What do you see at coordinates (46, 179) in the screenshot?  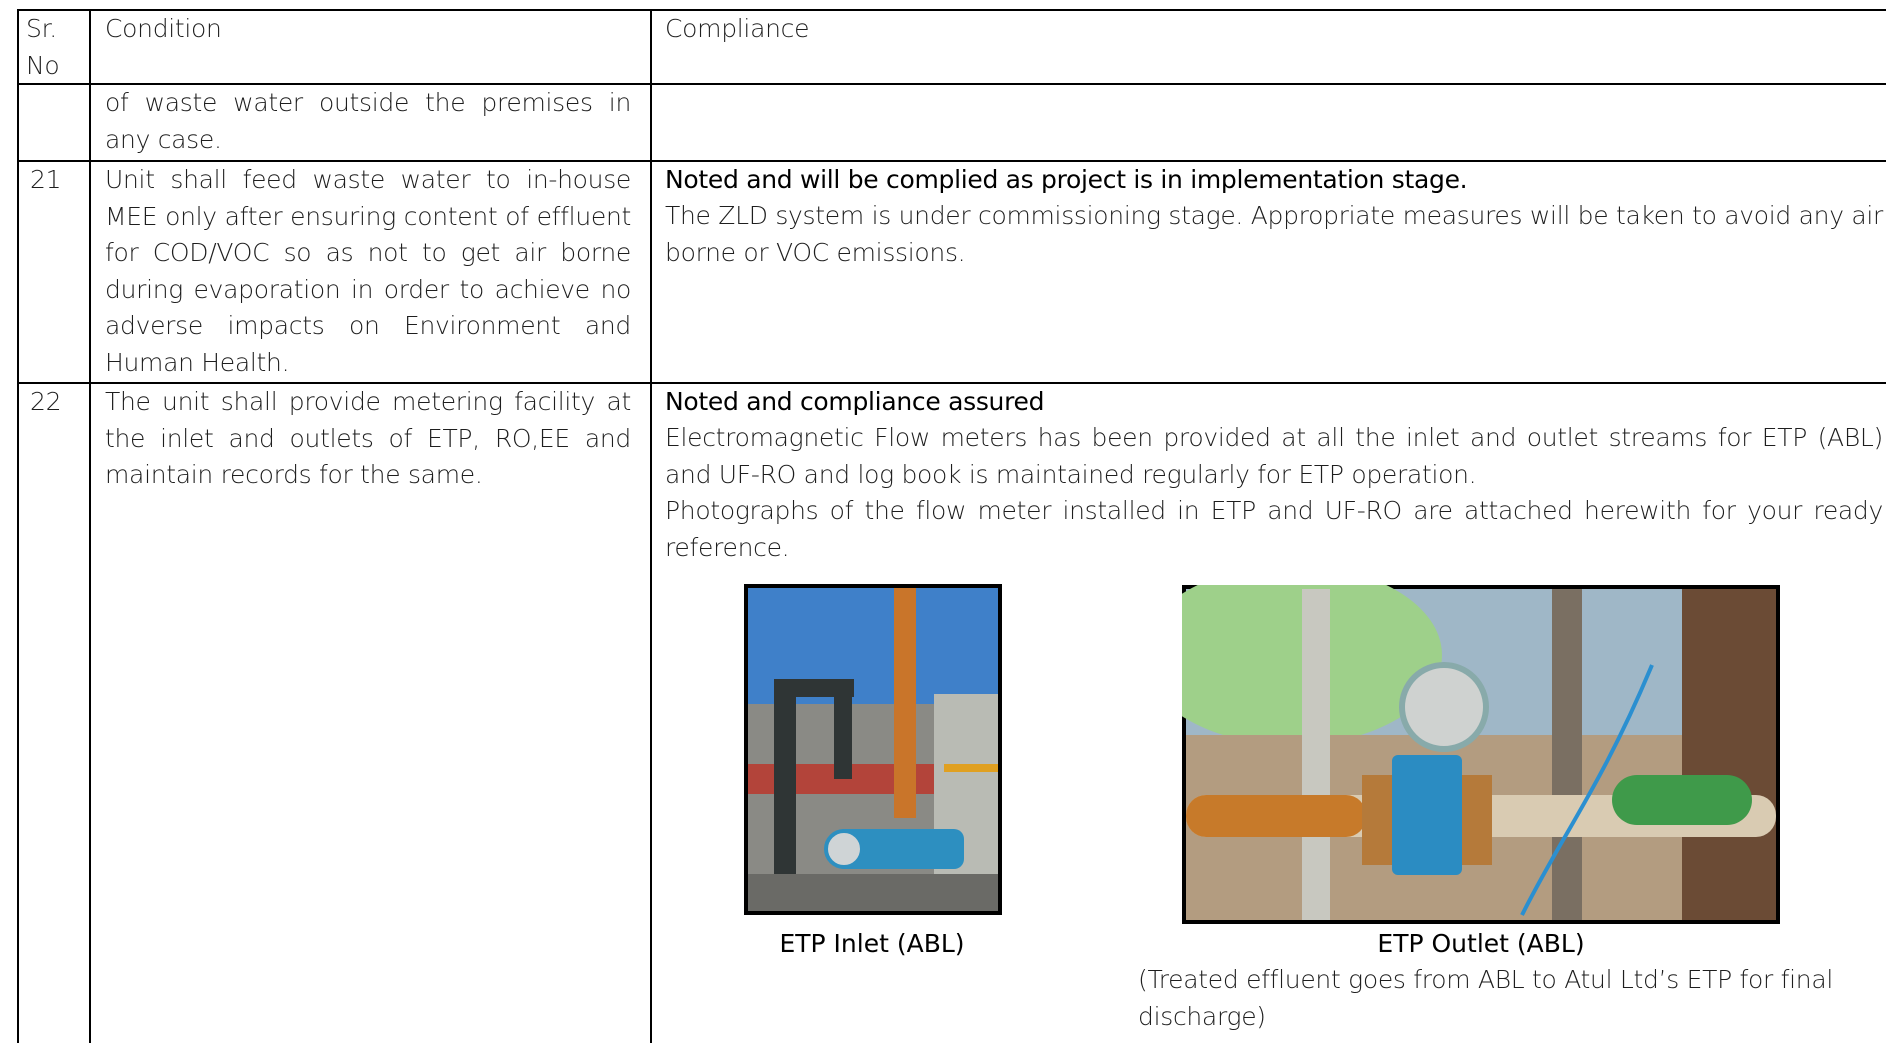 I see `sr-no: 21` at bounding box center [46, 179].